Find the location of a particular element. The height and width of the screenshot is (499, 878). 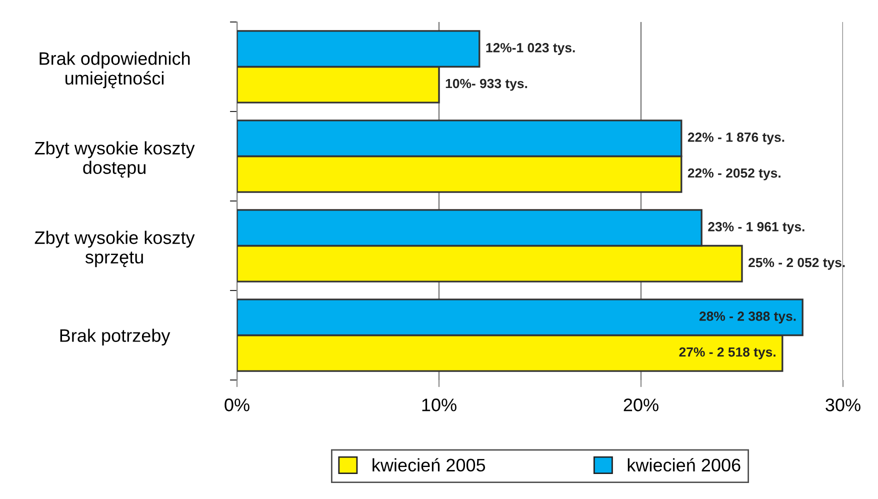

data-label: 23% - 1 961 tys. is located at coordinates (756, 228).